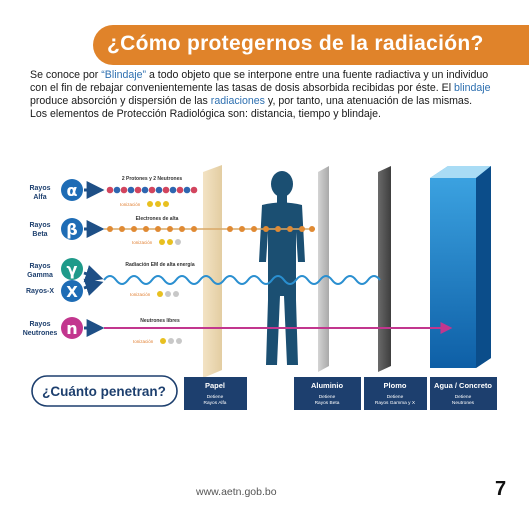  Describe the element at coordinates (120, 101) in the screenshot. I see `intro-part-3: produce absorción y dispersión de las` at that location.